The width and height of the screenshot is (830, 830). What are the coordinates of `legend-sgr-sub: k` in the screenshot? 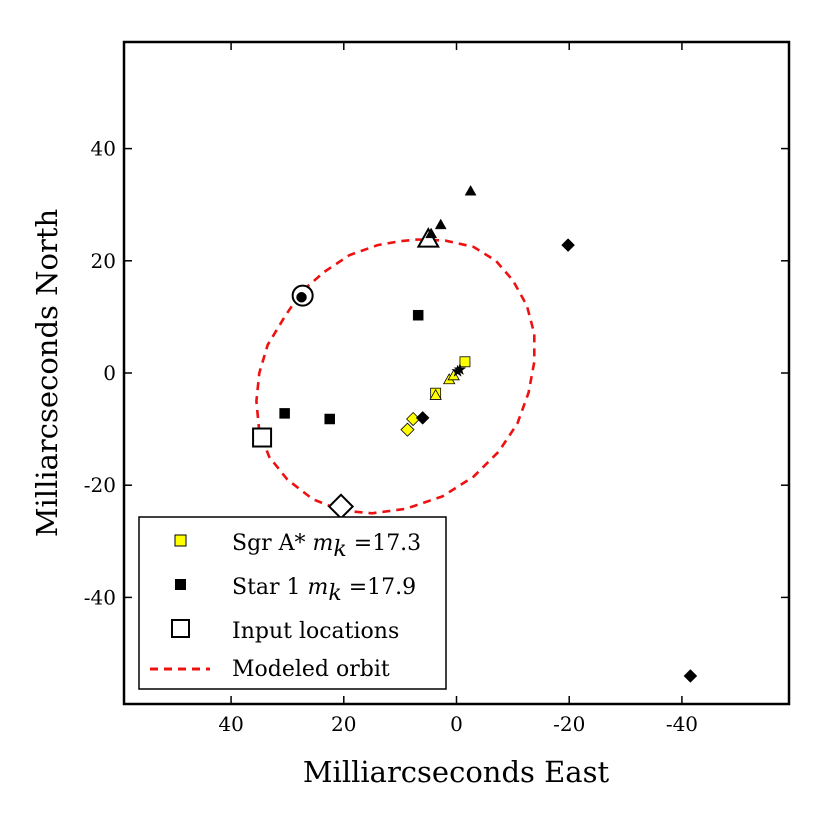 It's located at (339, 549).